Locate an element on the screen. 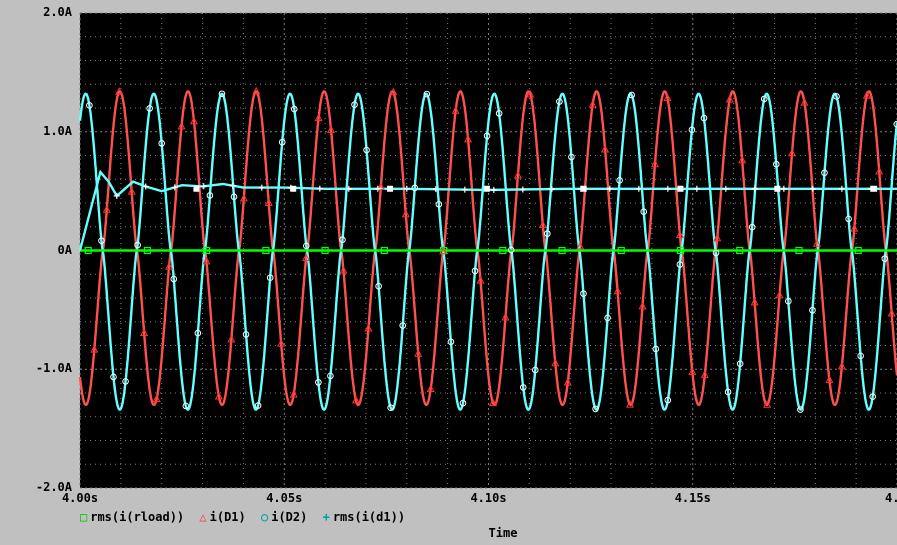 The height and width of the screenshot is (545, 897). y-tick-label: 2.0A is located at coordinates (57, 12).